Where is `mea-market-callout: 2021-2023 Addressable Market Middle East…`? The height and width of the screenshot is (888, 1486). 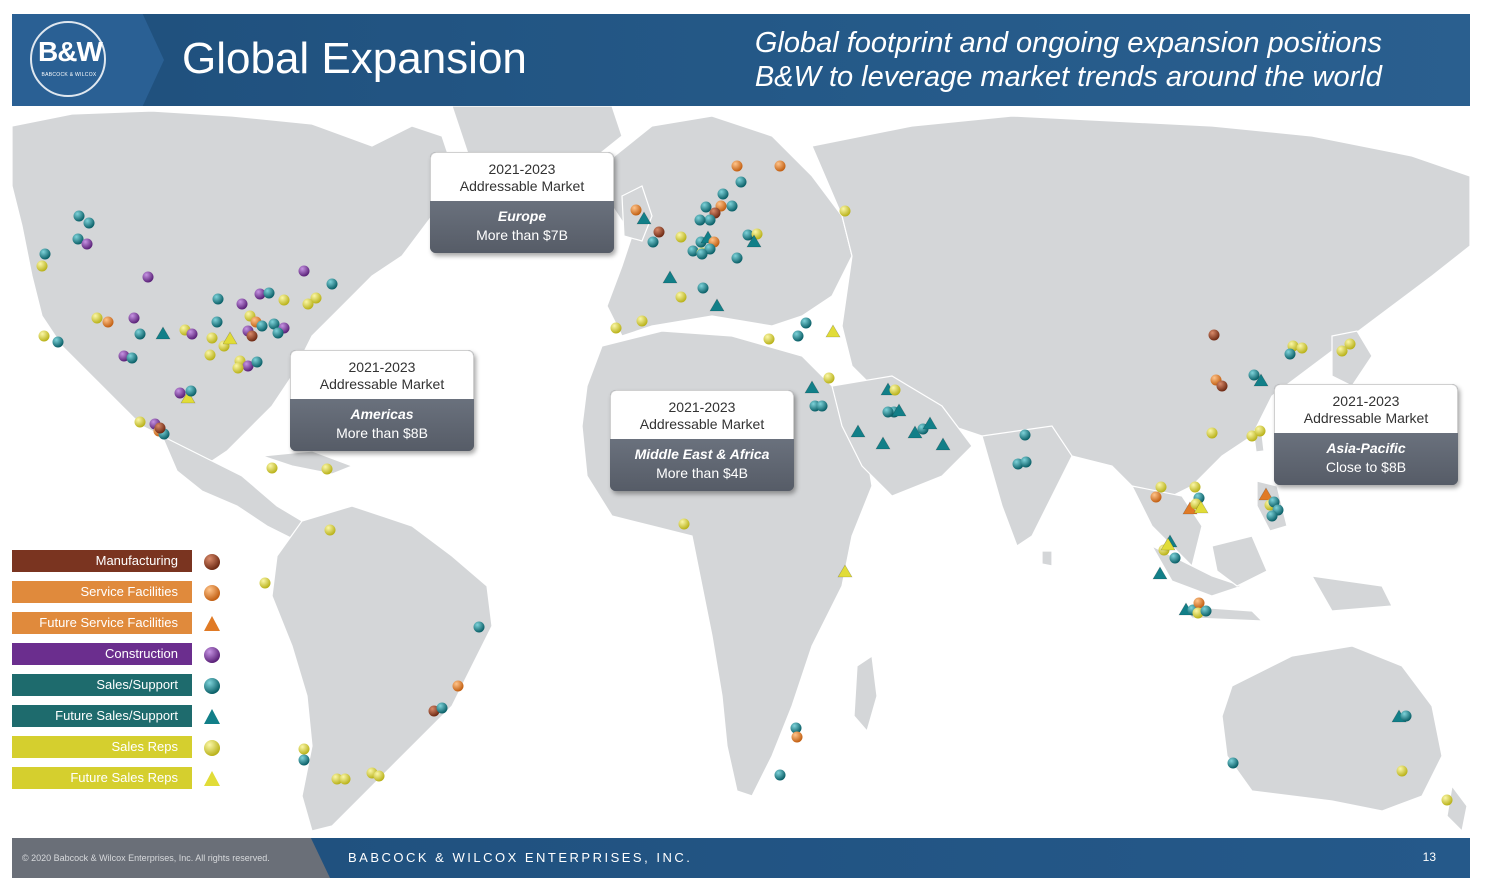
mea-market-callout: 2021-2023 Addressable Market Middle East… is located at coordinates (702, 440).